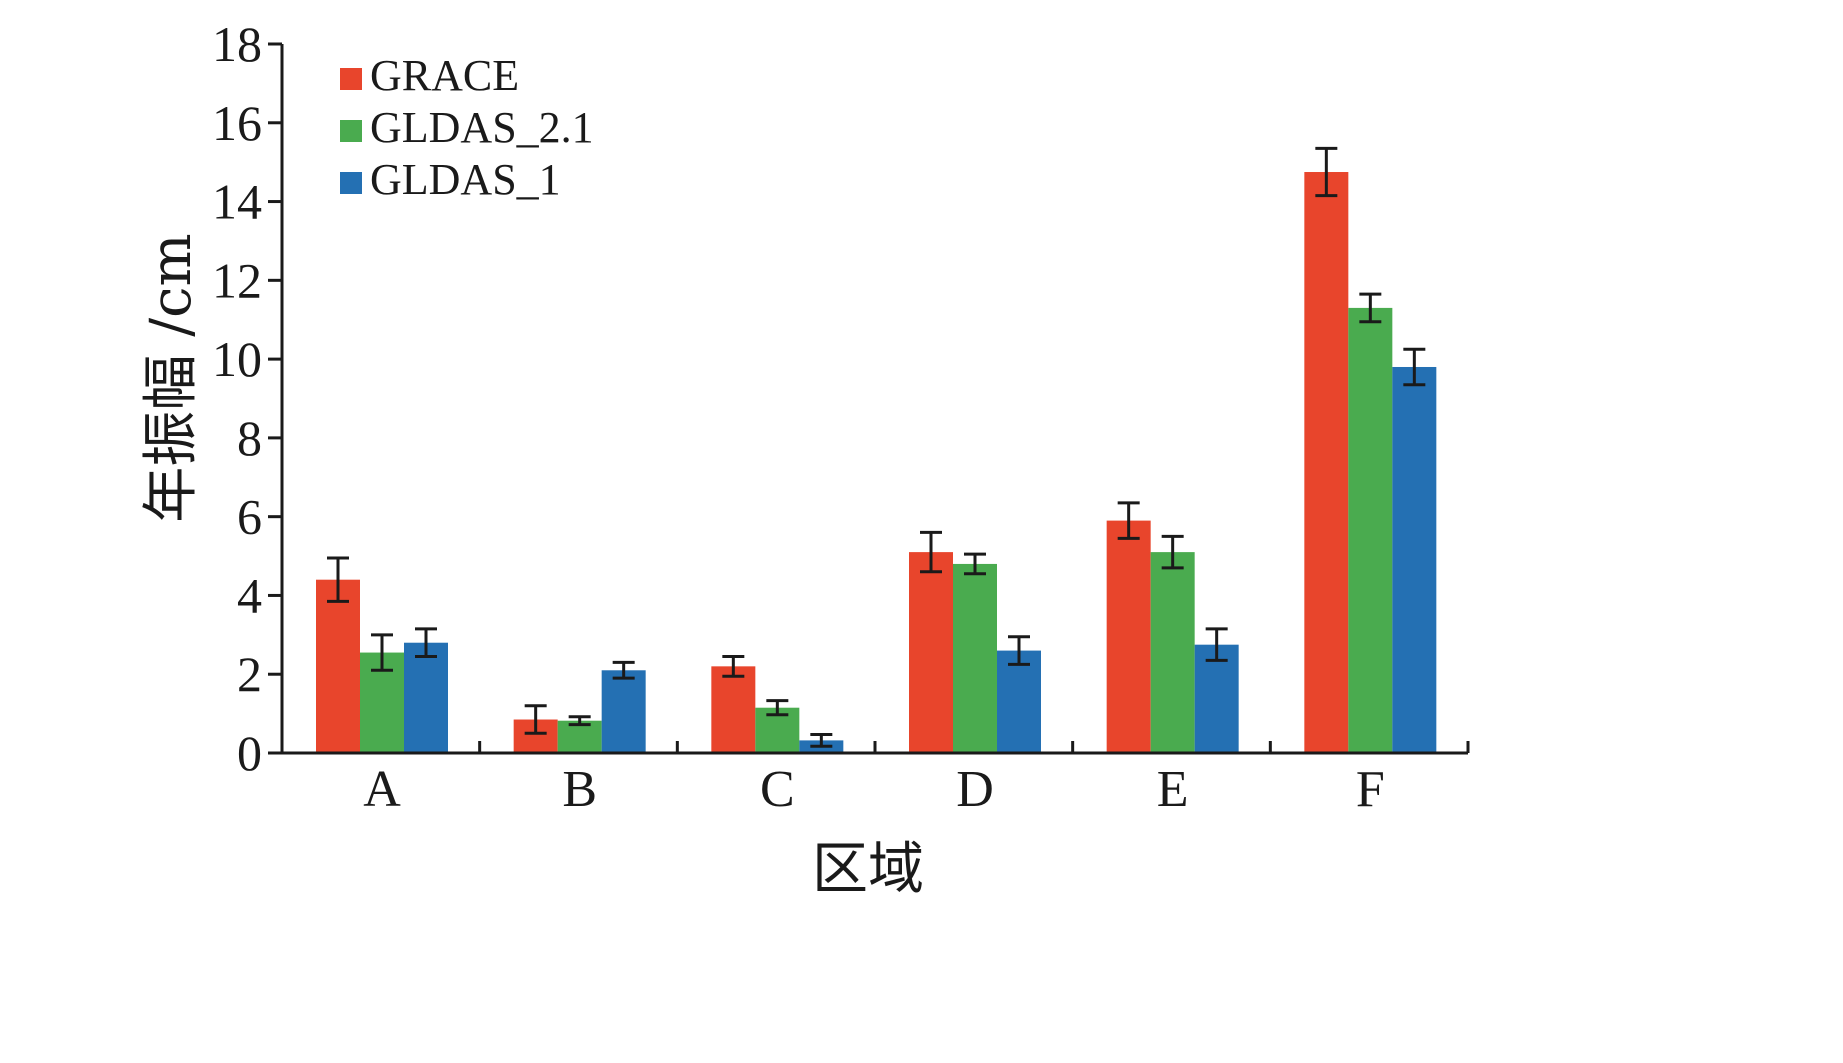 This screenshot has height=1063, width=1843. Describe the element at coordinates (237, 44) in the screenshot. I see `y-tick-label-18: 18` at that location.